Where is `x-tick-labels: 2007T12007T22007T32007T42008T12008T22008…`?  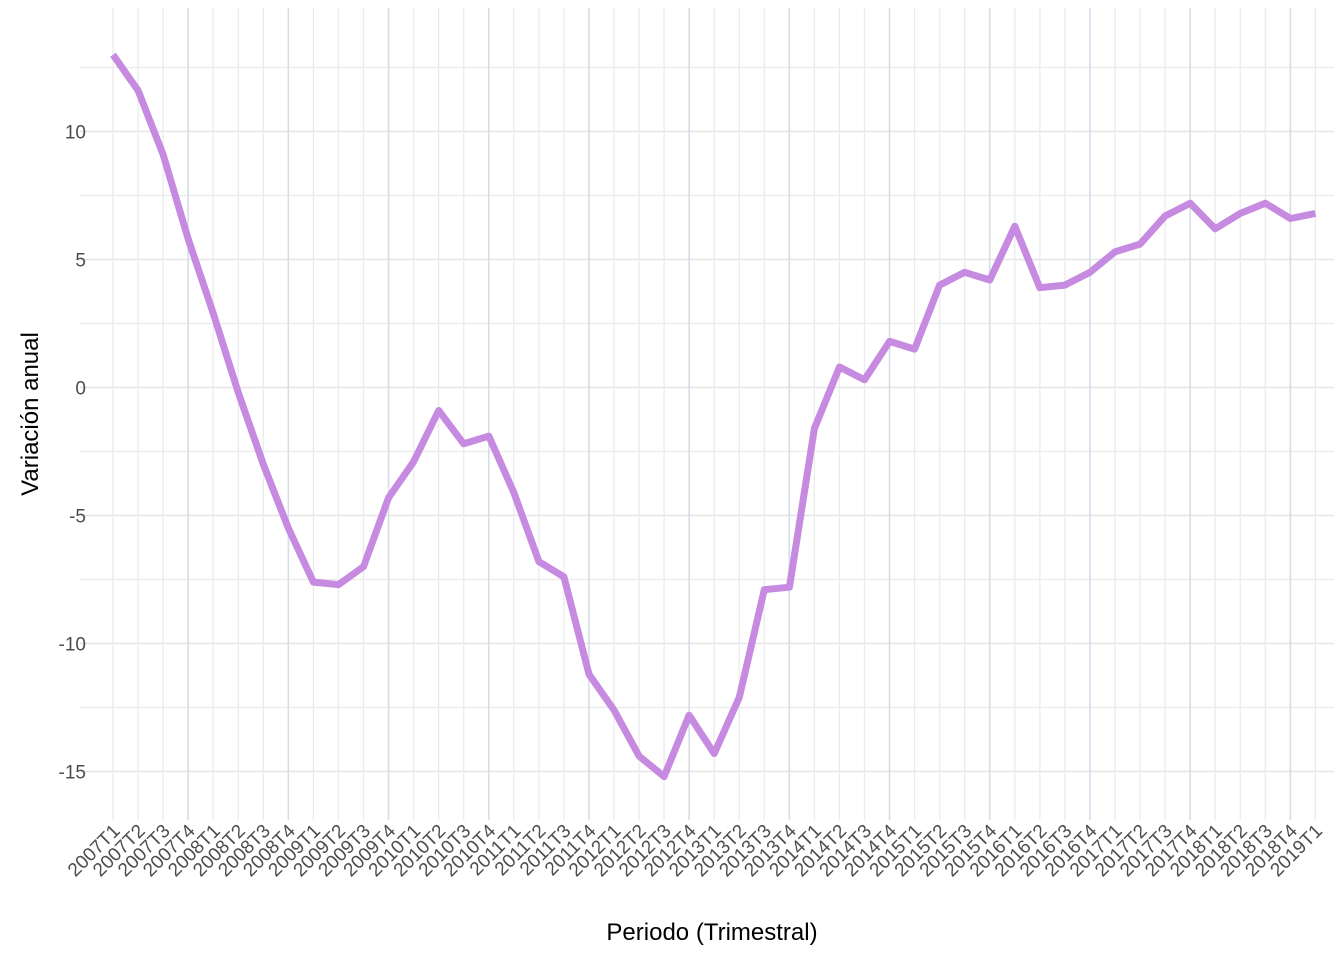
x-tick-labels: 2007T12007T22007T32007T42008T12008T22008… is located at coordinates (695, 850).